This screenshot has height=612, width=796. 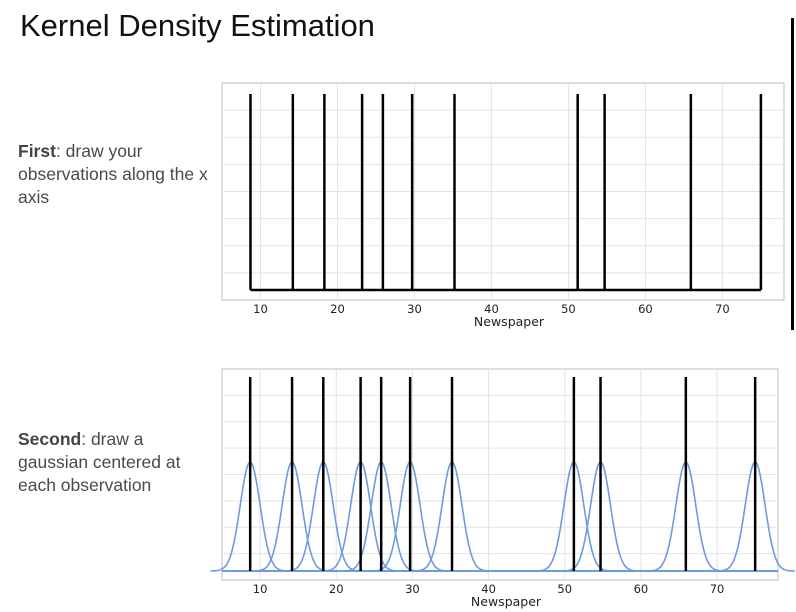 What do you see at coordinates (792, 174) in the screenshot?
I see `right-divider-line` at bounding box center [792, 174].